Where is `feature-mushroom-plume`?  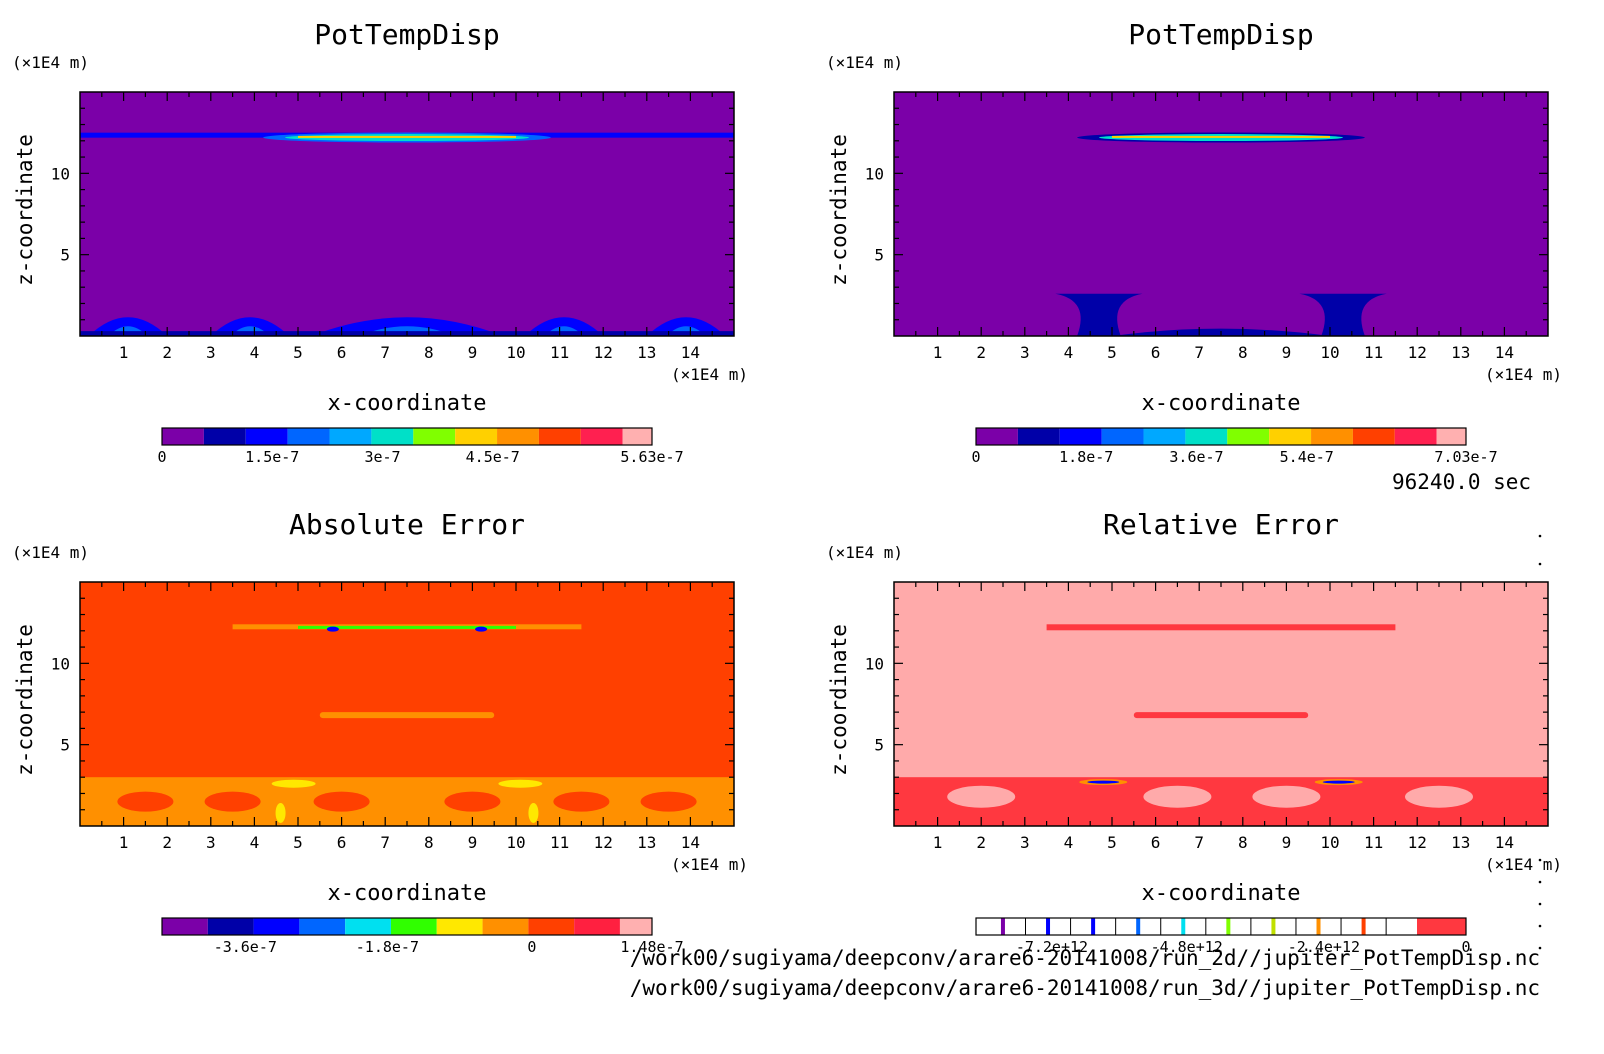
feature-mushroom-plume is located at coordinates (1099, 314).